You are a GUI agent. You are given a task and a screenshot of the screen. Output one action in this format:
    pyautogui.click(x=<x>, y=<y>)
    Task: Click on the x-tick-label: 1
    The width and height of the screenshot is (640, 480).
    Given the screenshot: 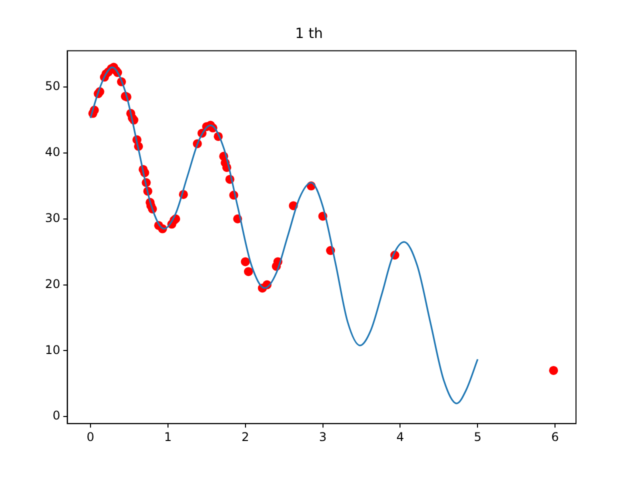 What is the action you would take?
    pyautogui.click(x=168, y=437)
    